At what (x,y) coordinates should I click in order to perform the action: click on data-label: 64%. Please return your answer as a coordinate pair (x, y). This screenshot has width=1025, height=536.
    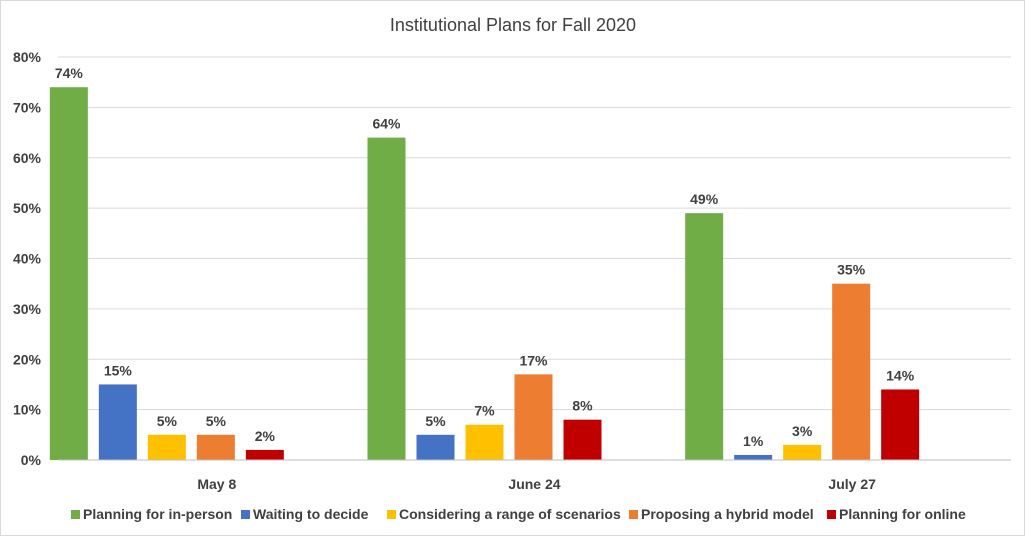
    Looking at the image, I should click on (386, 124).